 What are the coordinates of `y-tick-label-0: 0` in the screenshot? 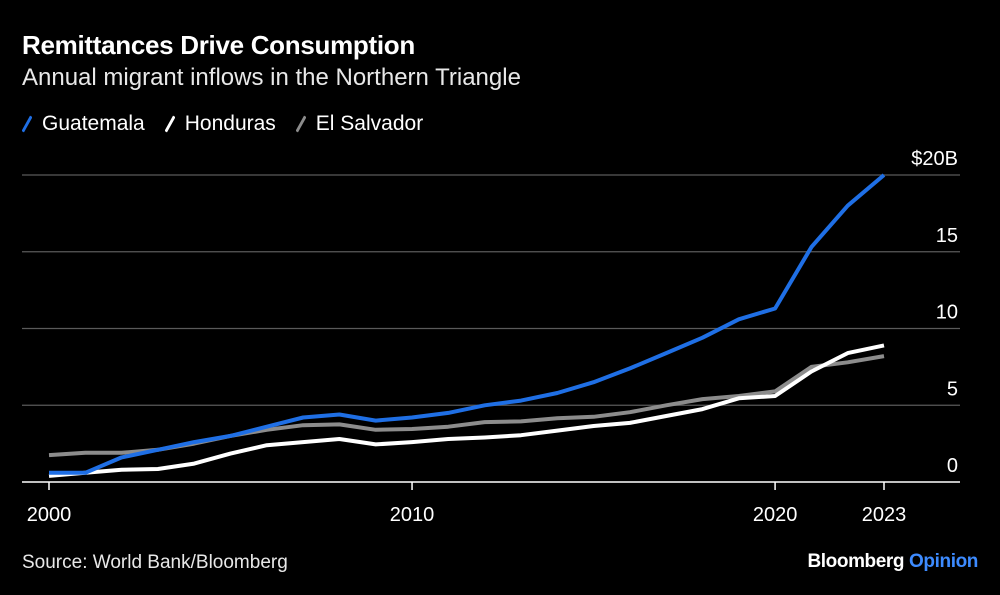 It's located at (952, 466).